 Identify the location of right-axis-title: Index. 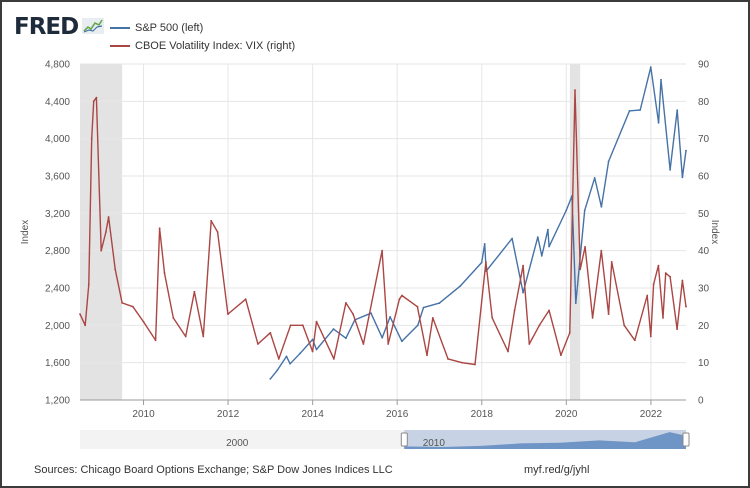
(714, 232).